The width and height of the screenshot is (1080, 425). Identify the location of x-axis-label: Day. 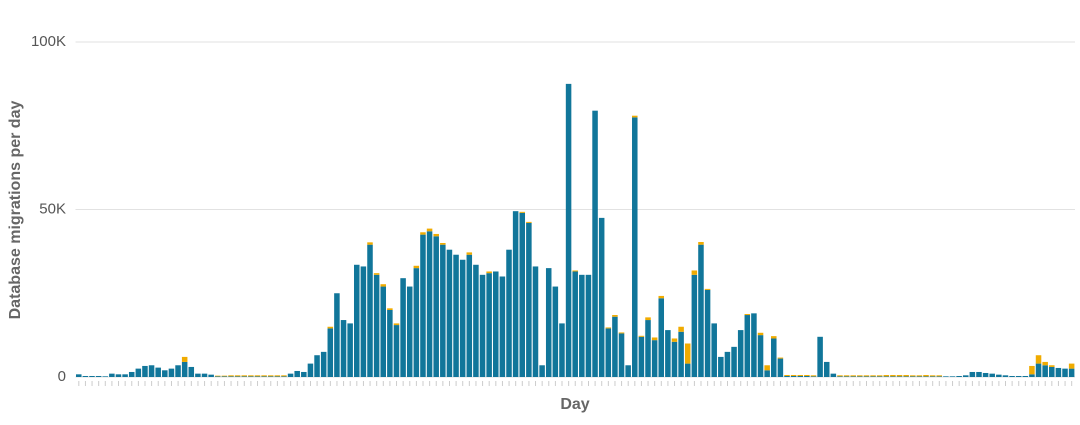
(574, 404).